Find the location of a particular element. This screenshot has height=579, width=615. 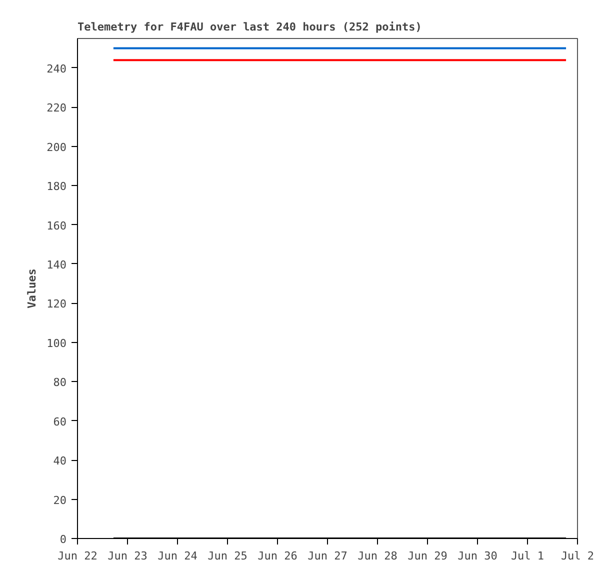

x-tick-label: Jun 22 is located at coordinates (78, 556).